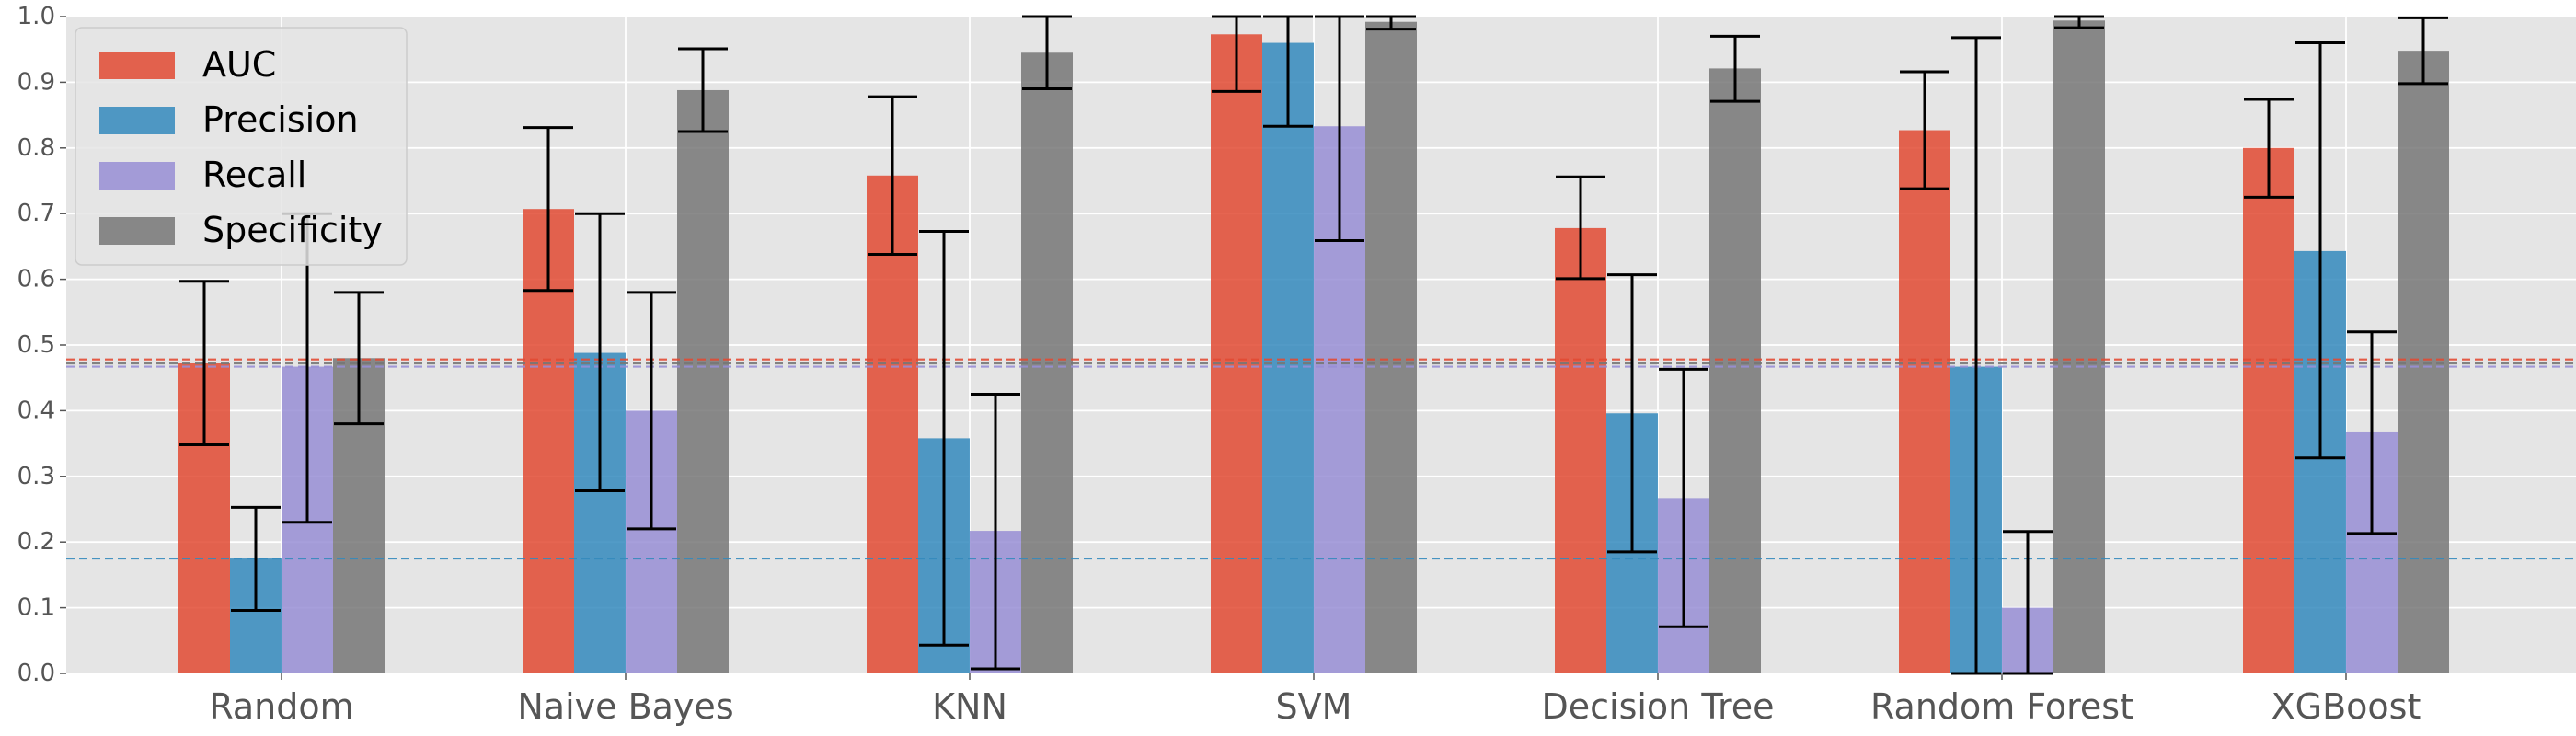 The image size is (2576, 736). Describe the element at coordinates (1657, 706) in the screenshot. I see `x-tick-label: Decision Tree` at that location.